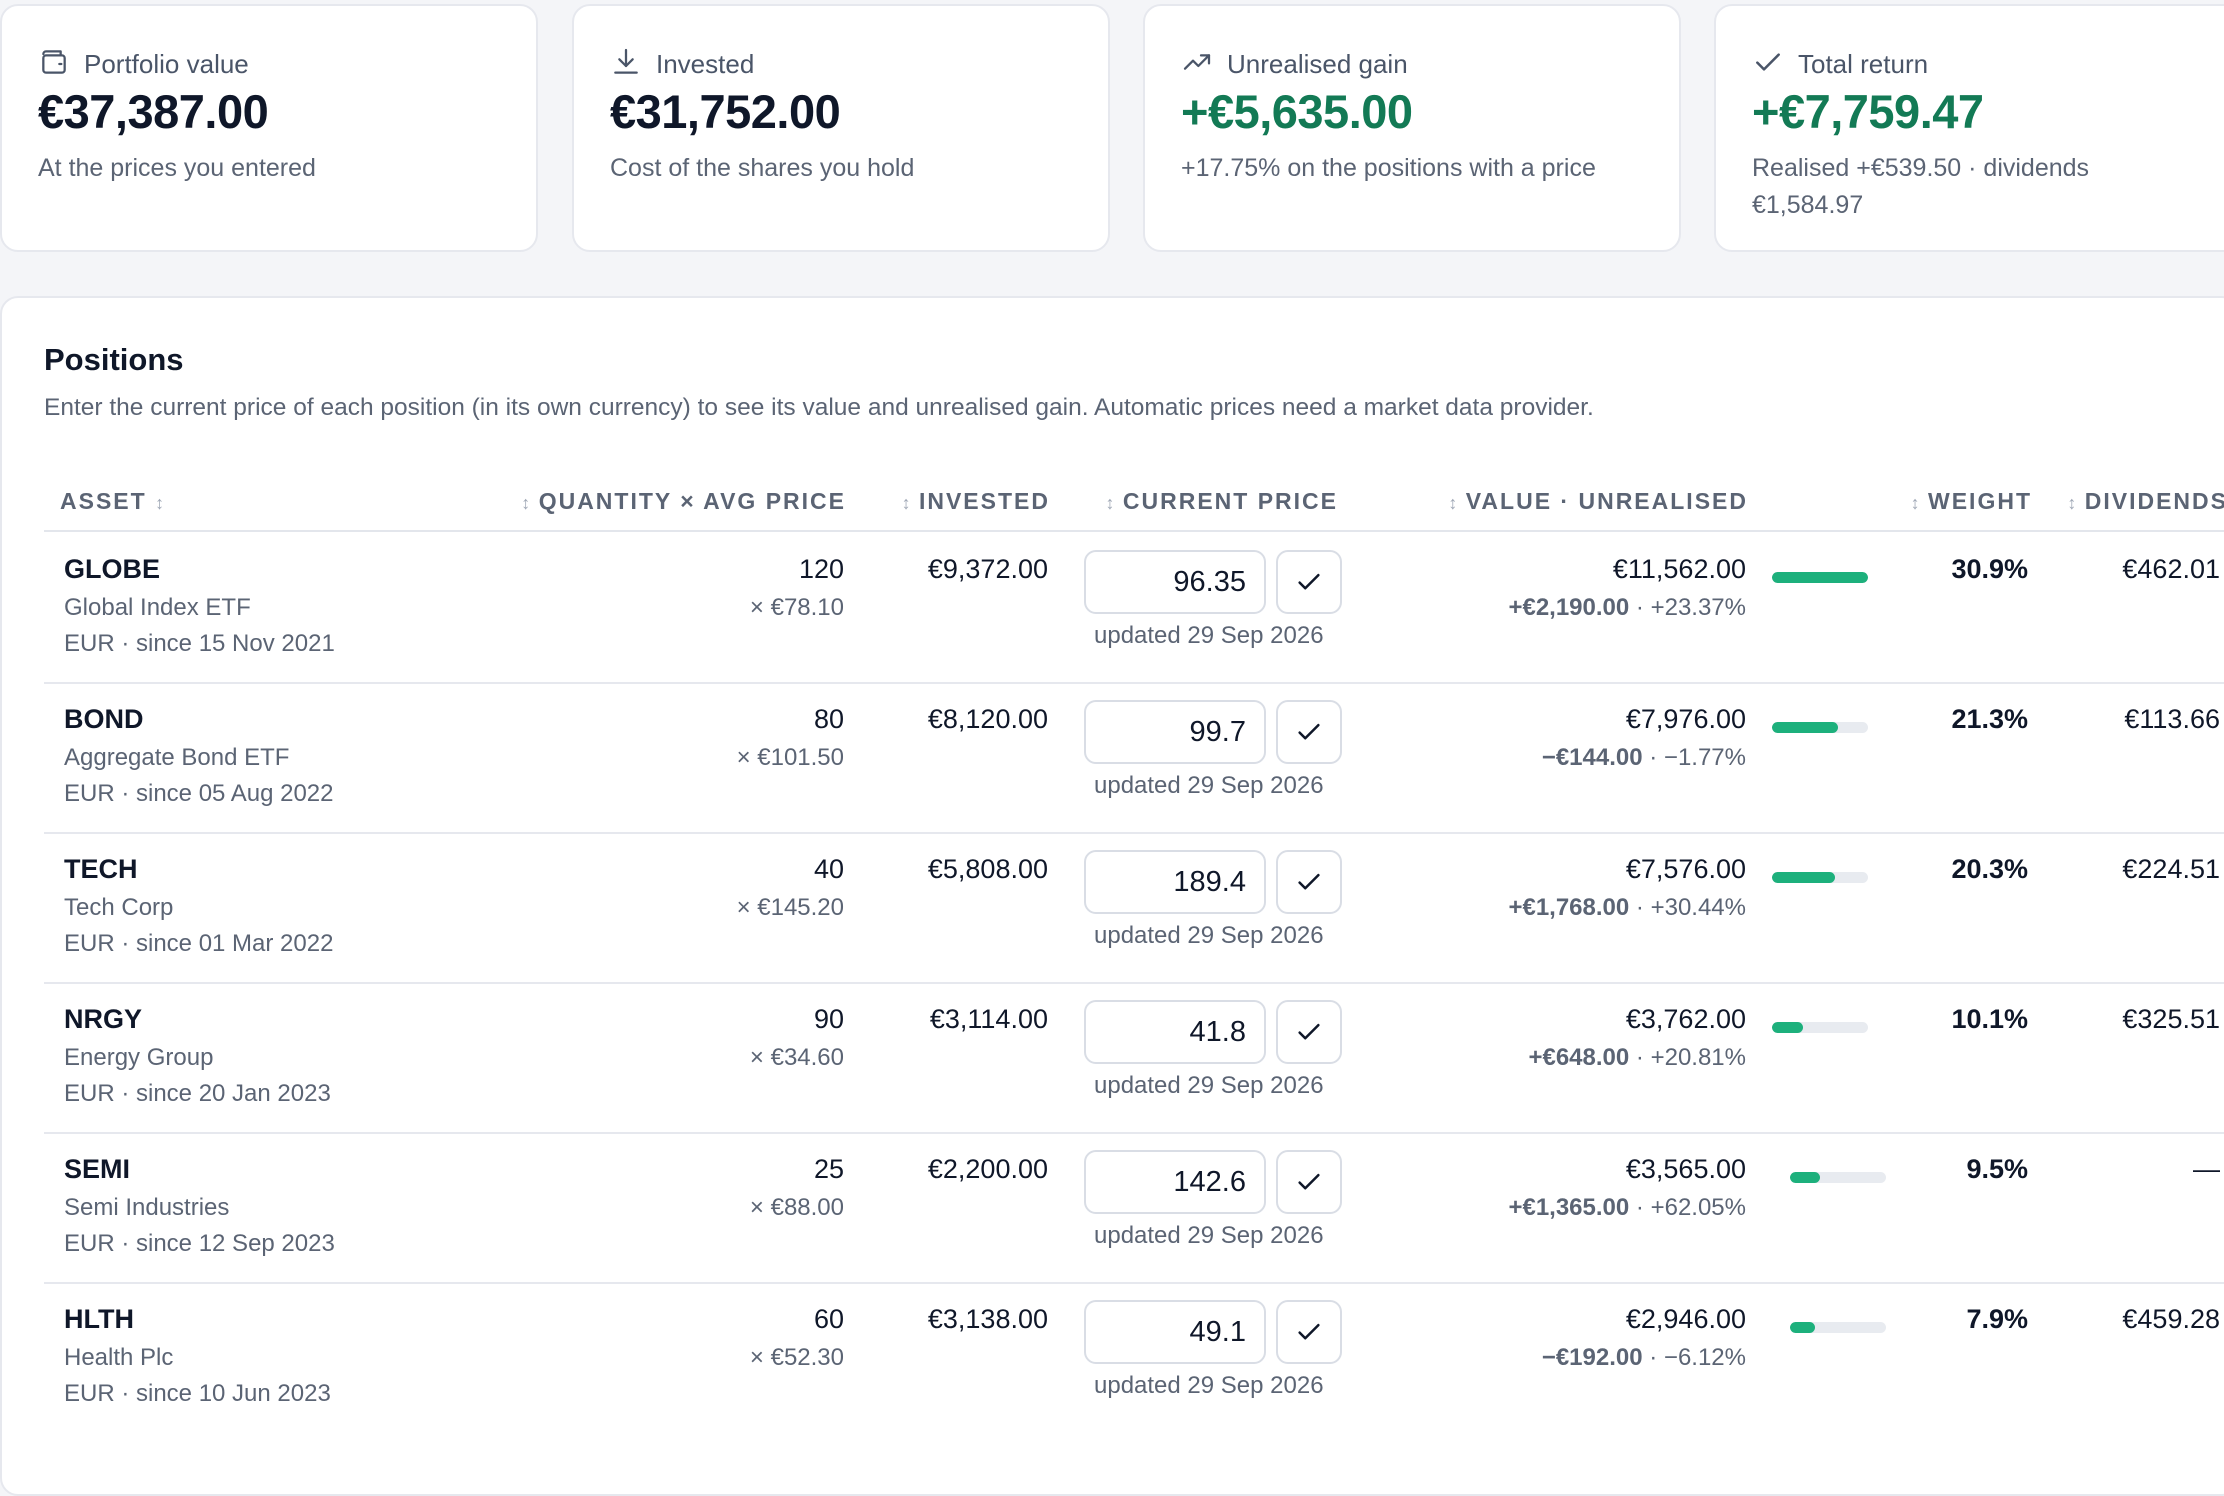  I want to click on card-head: Portfolio value, so click(143, 64).